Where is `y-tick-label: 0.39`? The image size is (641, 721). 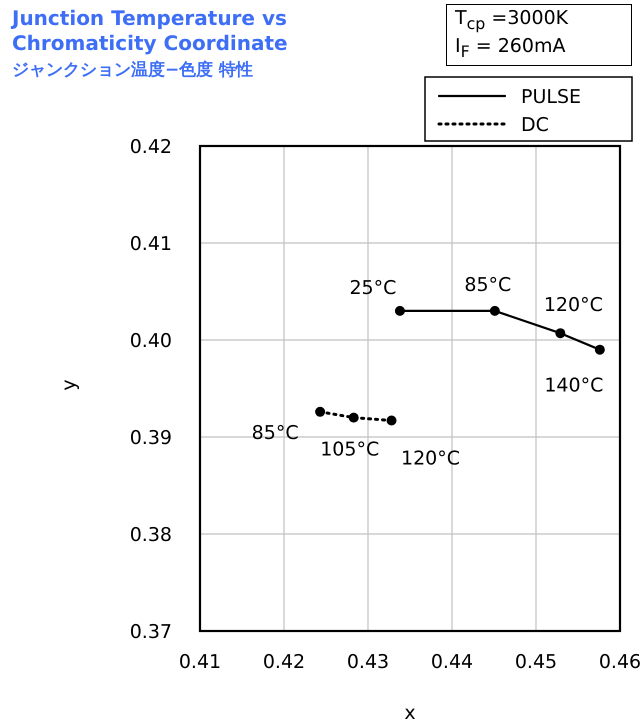
y-tick-label: 0.39 is located at coordinates (151, 438).